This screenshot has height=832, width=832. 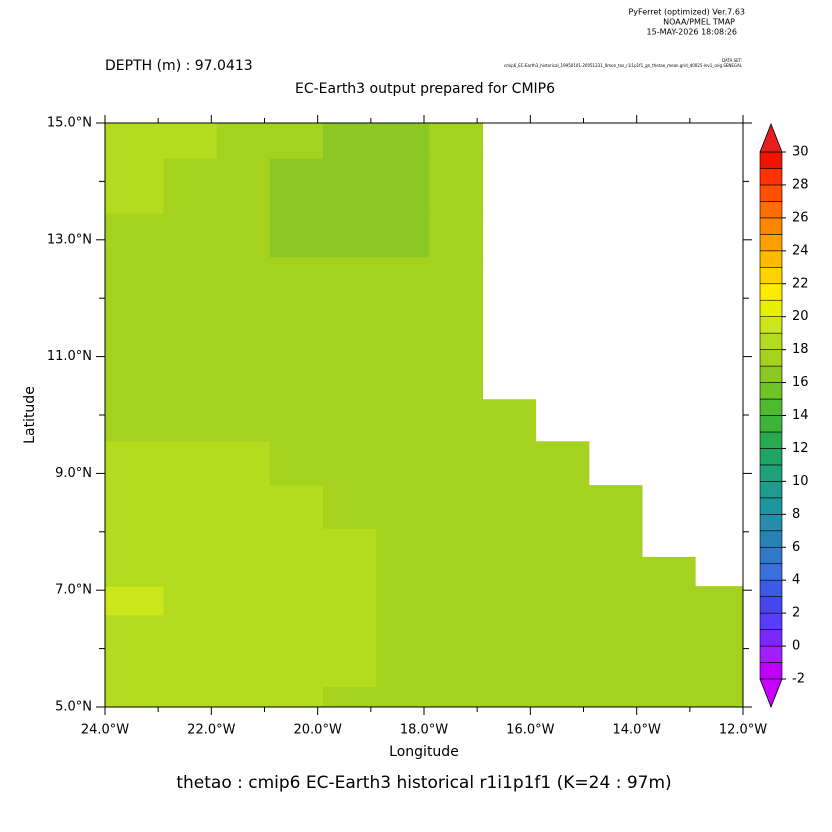 I want to click on colorbar-tick-label: 12, so click(x=800, y=448).